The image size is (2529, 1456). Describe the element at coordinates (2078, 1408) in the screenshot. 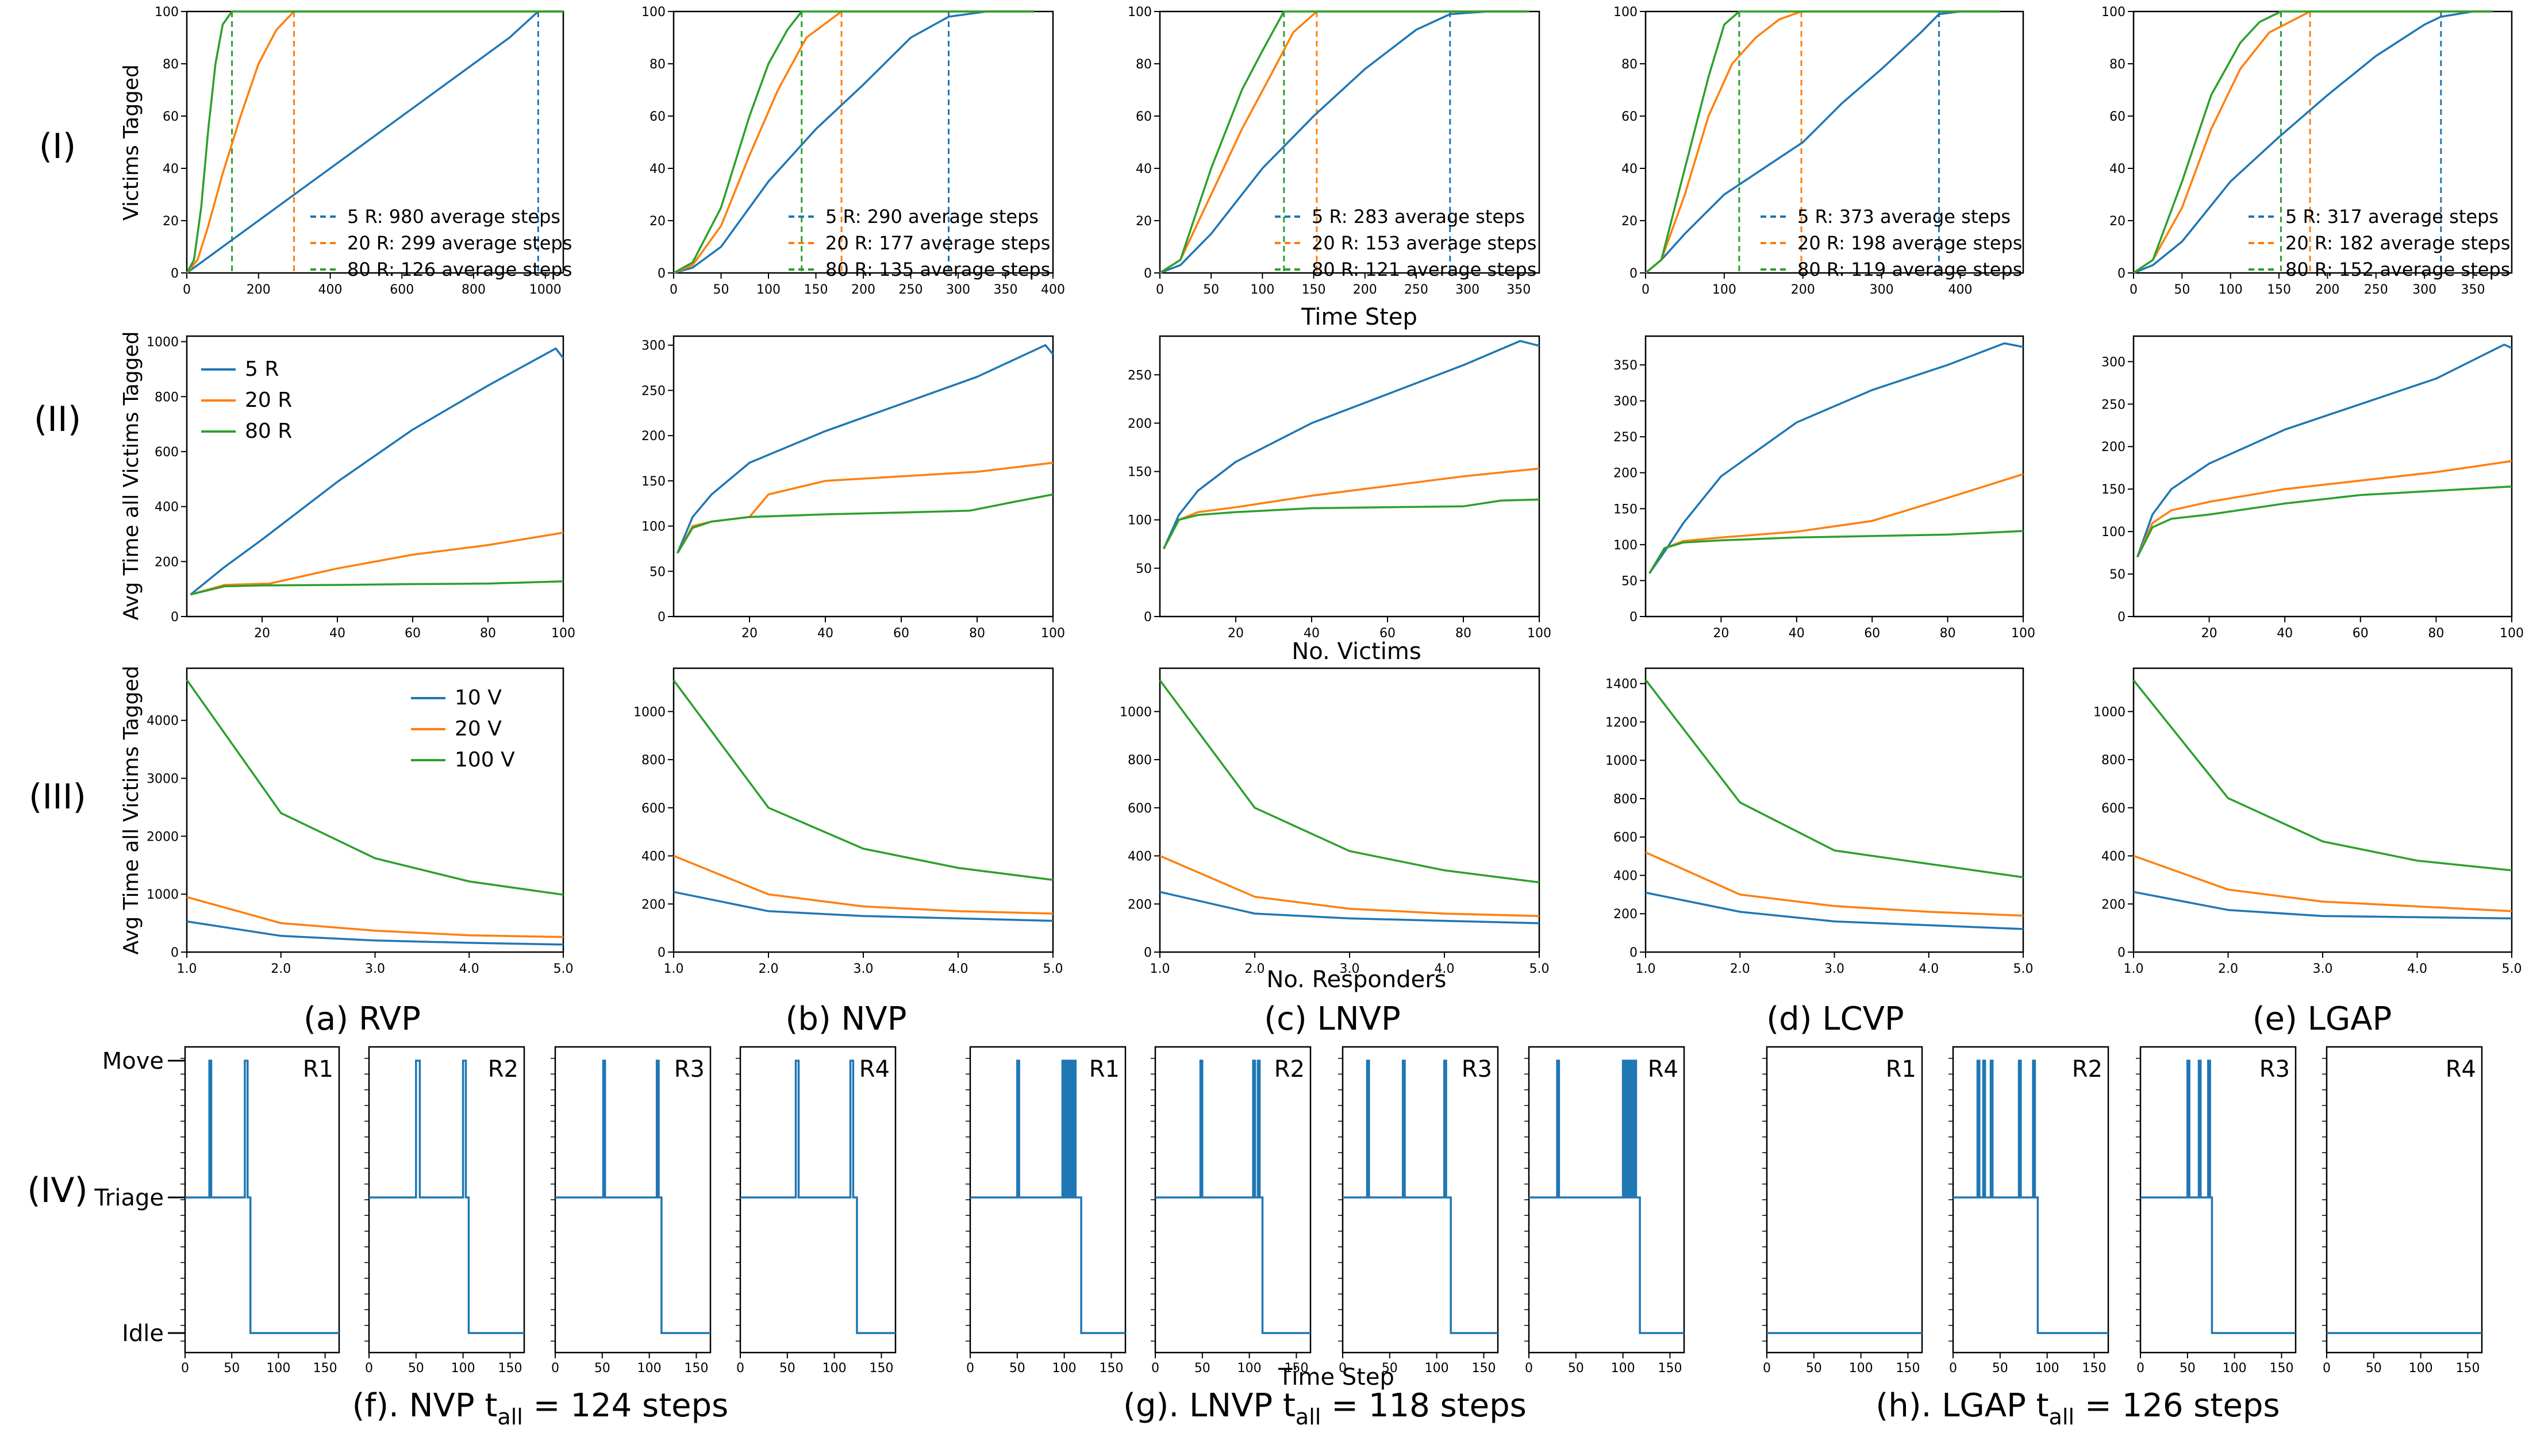

I see `row4-caption: (h). LGAP tall = 126 steps` at that location.